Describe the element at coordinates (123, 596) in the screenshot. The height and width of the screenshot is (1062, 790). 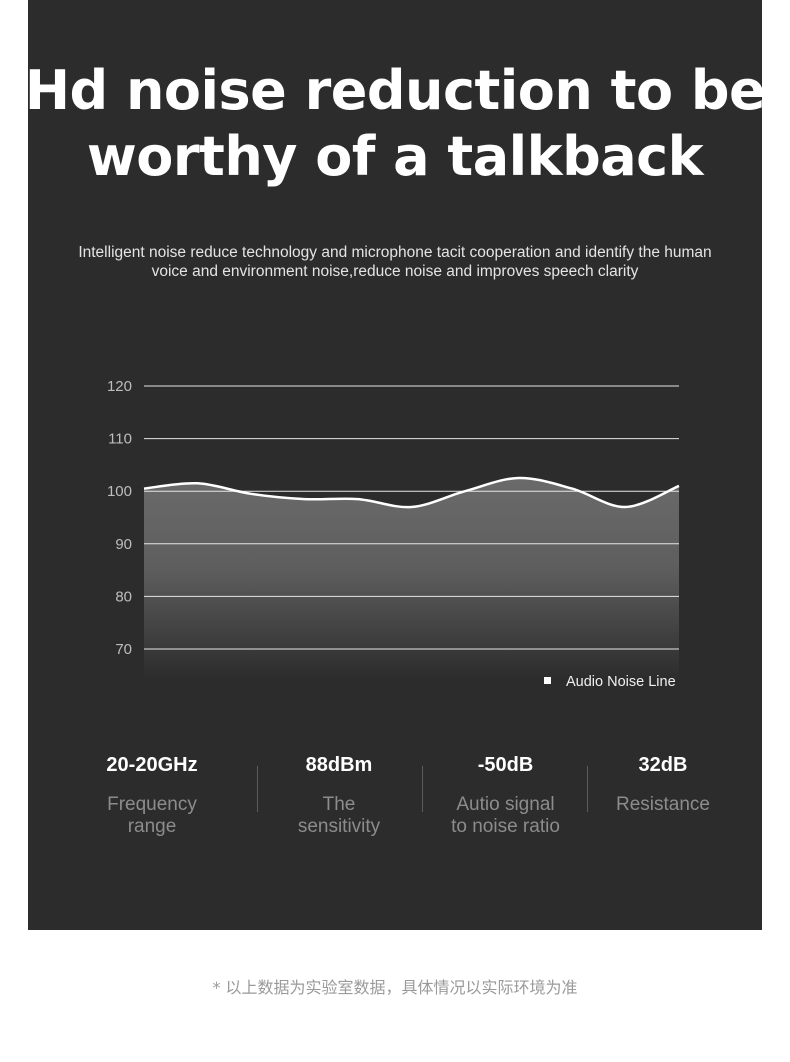
I see `y-tick-label: 80` at that location.